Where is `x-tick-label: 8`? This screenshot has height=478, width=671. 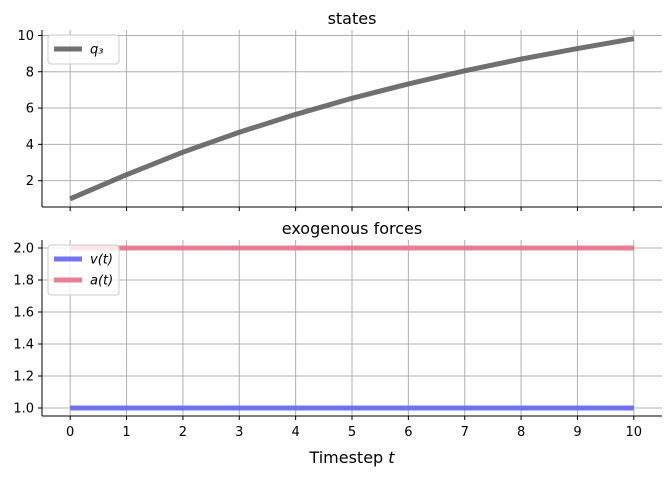
x-tick-label: 8 is located at coordinates (521, 432).